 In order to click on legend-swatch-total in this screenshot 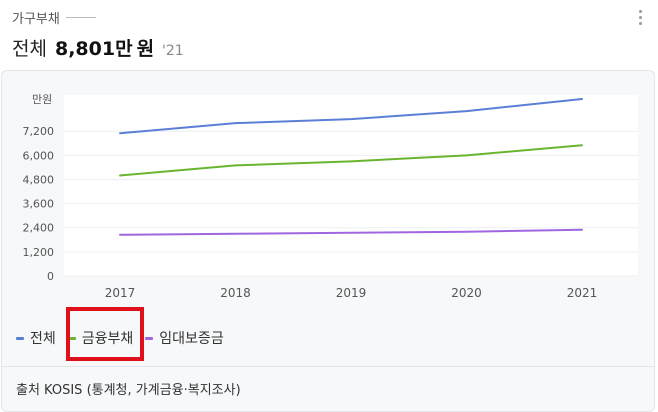, I will do `click(20, 338)`.